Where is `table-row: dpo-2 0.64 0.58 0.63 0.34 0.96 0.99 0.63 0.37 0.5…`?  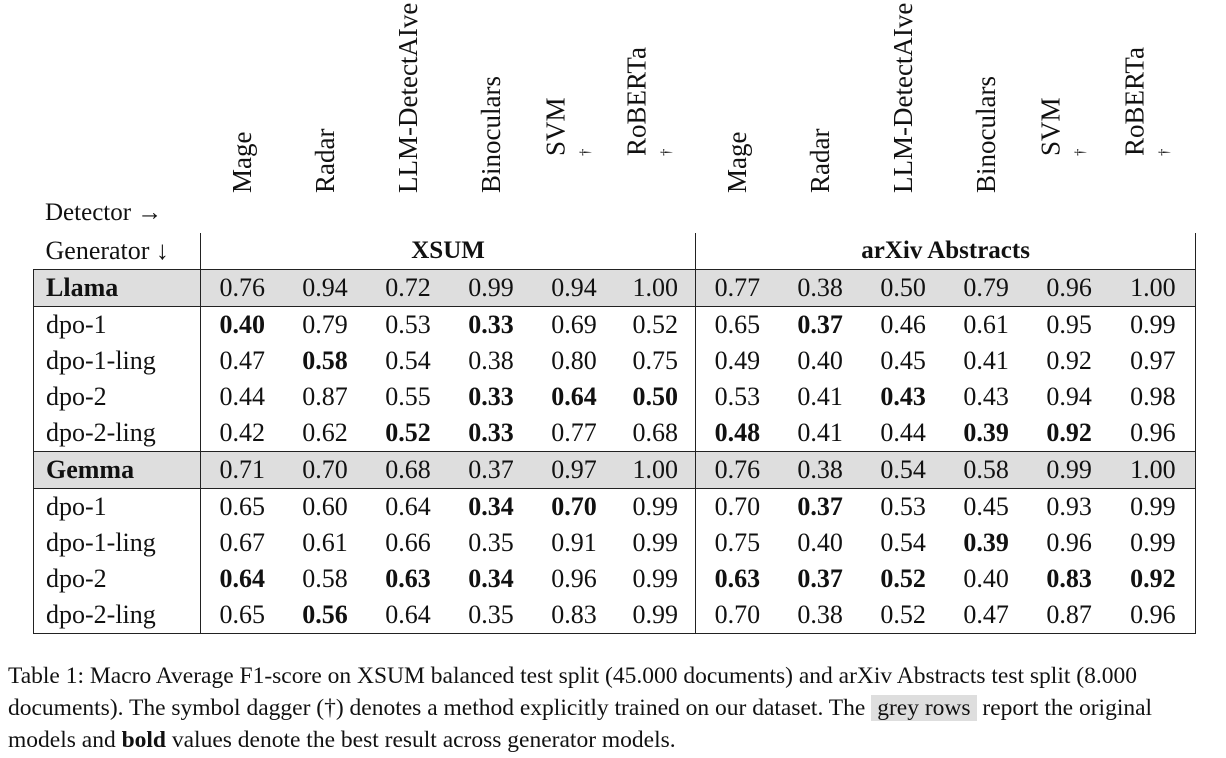 table-row: dpo-2 0.64 0.58 0.63 0.34 0.96 0.99 0.63 0.37 0.5… is located at coordinates (615, 579).